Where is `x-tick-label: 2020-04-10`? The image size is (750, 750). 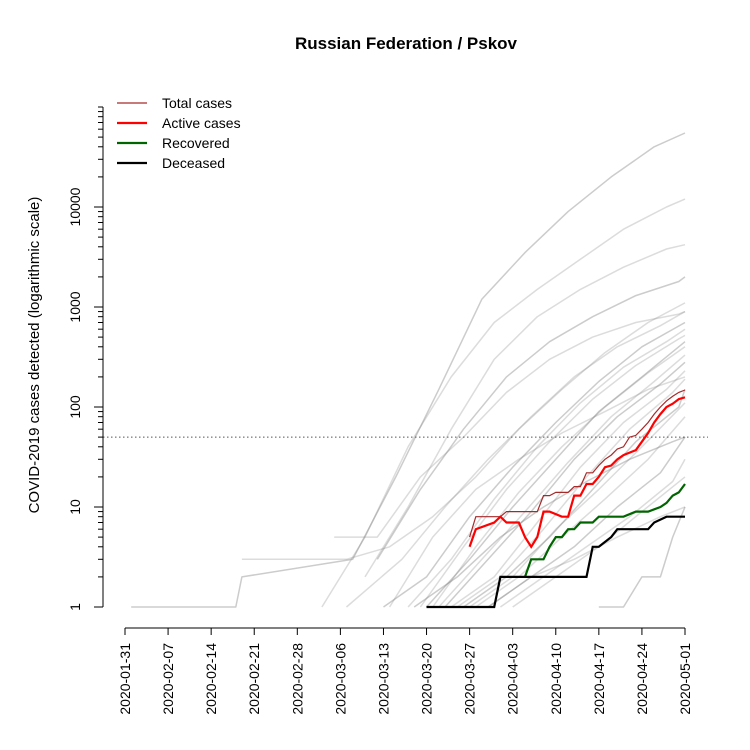
x-tick-label: 2020-04-10 is located at coordinates (556, 679).